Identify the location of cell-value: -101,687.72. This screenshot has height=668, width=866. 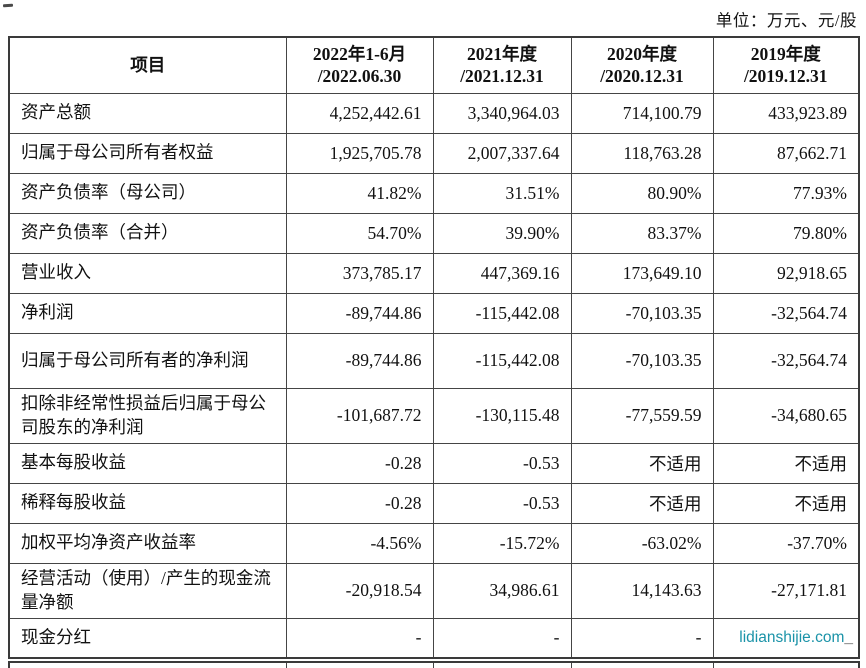
(359, 415).